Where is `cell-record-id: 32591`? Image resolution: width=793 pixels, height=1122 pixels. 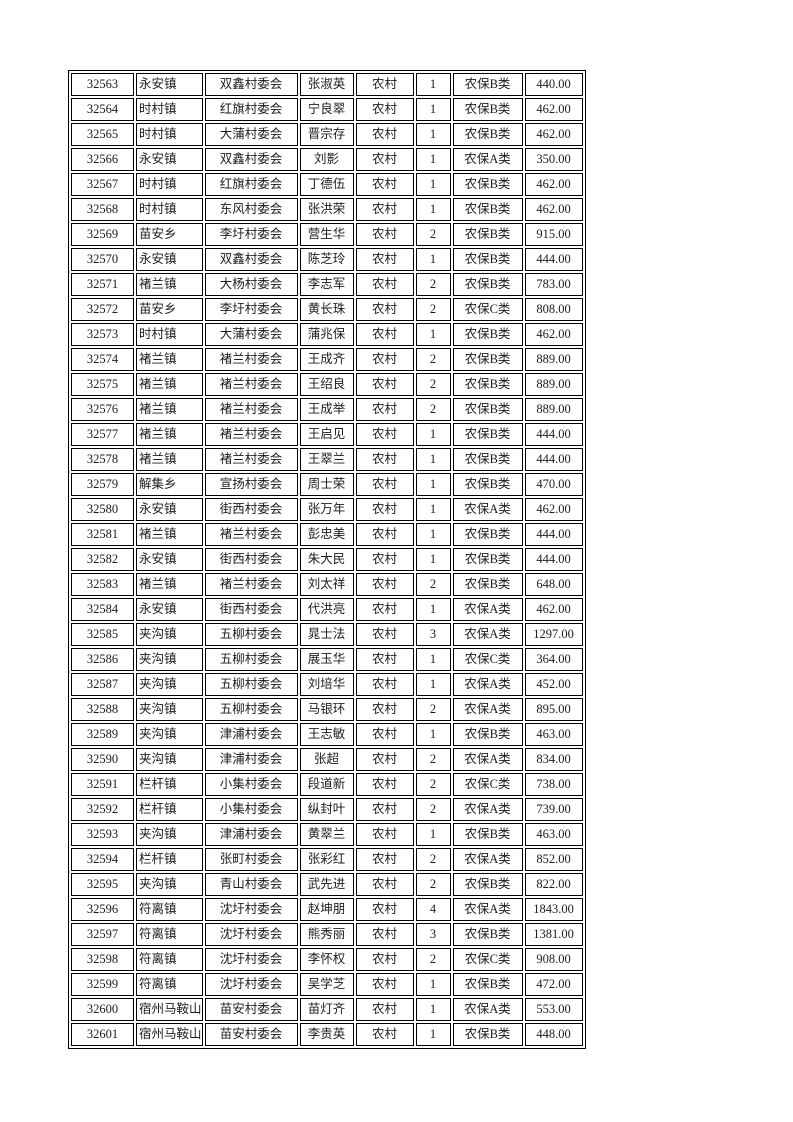
cell-record-id: 32591 is located at coordinates (102, 784).